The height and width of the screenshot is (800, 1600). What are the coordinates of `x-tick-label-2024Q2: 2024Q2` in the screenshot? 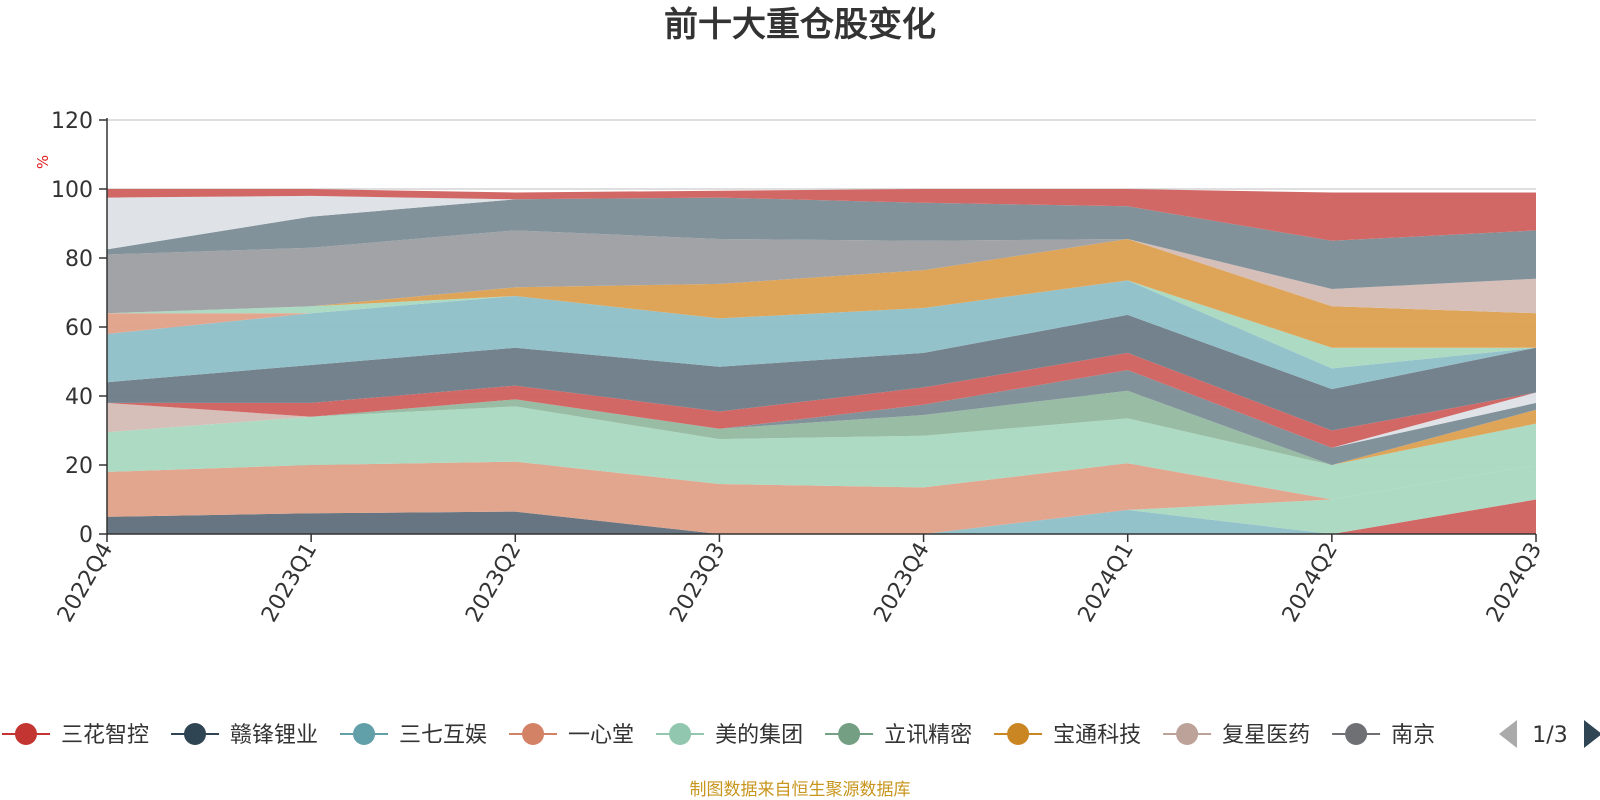 It's located at (1310, 583).